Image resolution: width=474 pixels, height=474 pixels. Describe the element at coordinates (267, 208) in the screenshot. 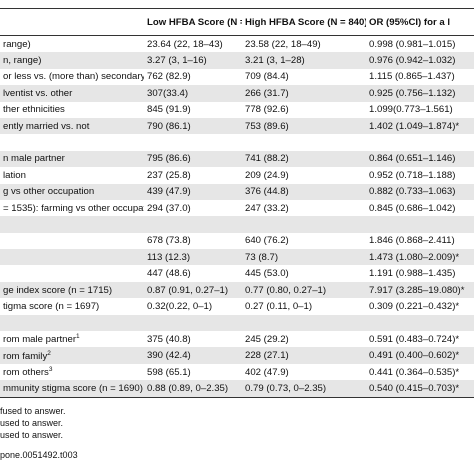

I see `cell: 247 (33.2)` at that location.